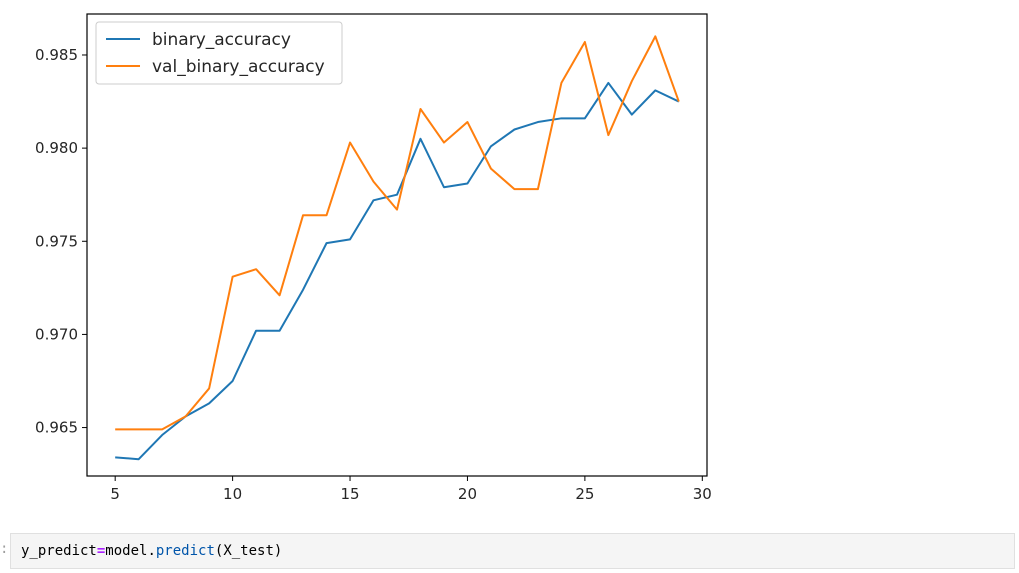 This screenshot has width=1019, height=573. Describe the element at coordinates (232, 494) in the screenshot. I see `x-tick-label: 10` at that location.